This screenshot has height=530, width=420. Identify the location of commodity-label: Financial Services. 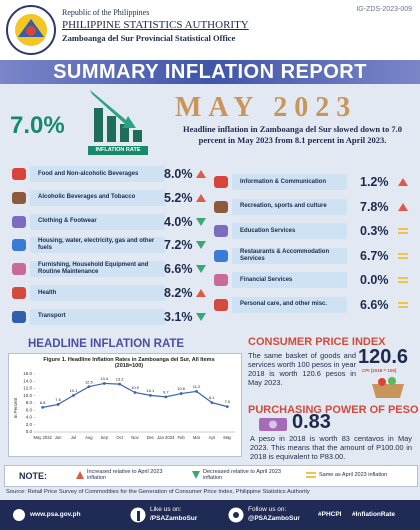
(289, 280).